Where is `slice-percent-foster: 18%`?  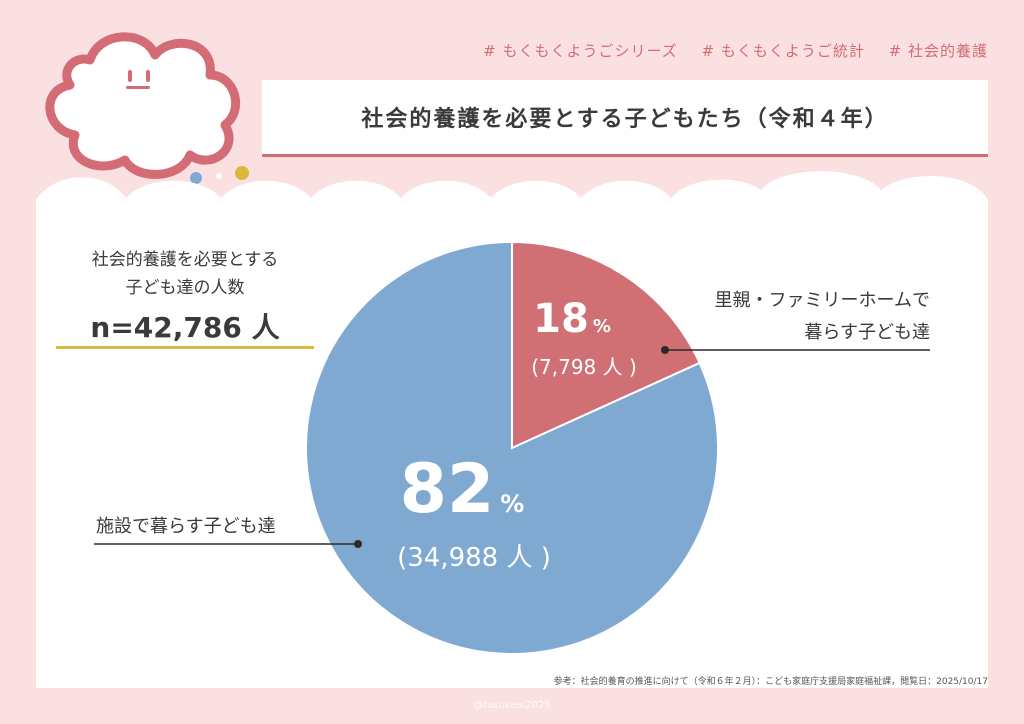 slice-percent-foster: 18% is located at coordinates (572, 319).